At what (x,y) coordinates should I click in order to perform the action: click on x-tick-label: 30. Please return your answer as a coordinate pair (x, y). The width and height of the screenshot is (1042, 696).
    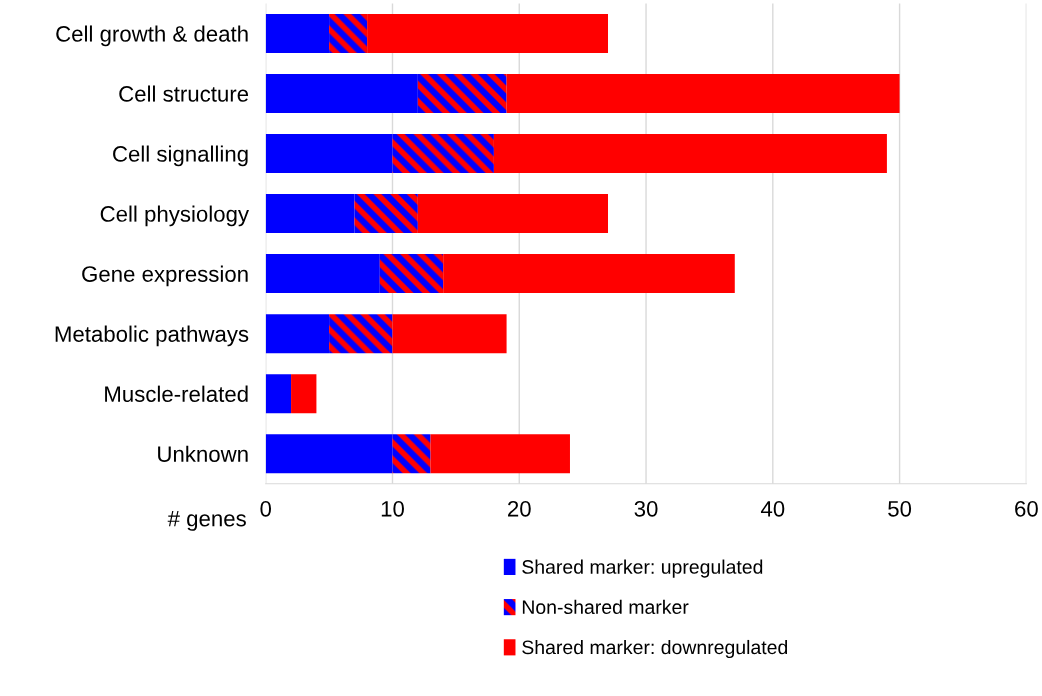
    Looking at the image, I should click on (646, 508).